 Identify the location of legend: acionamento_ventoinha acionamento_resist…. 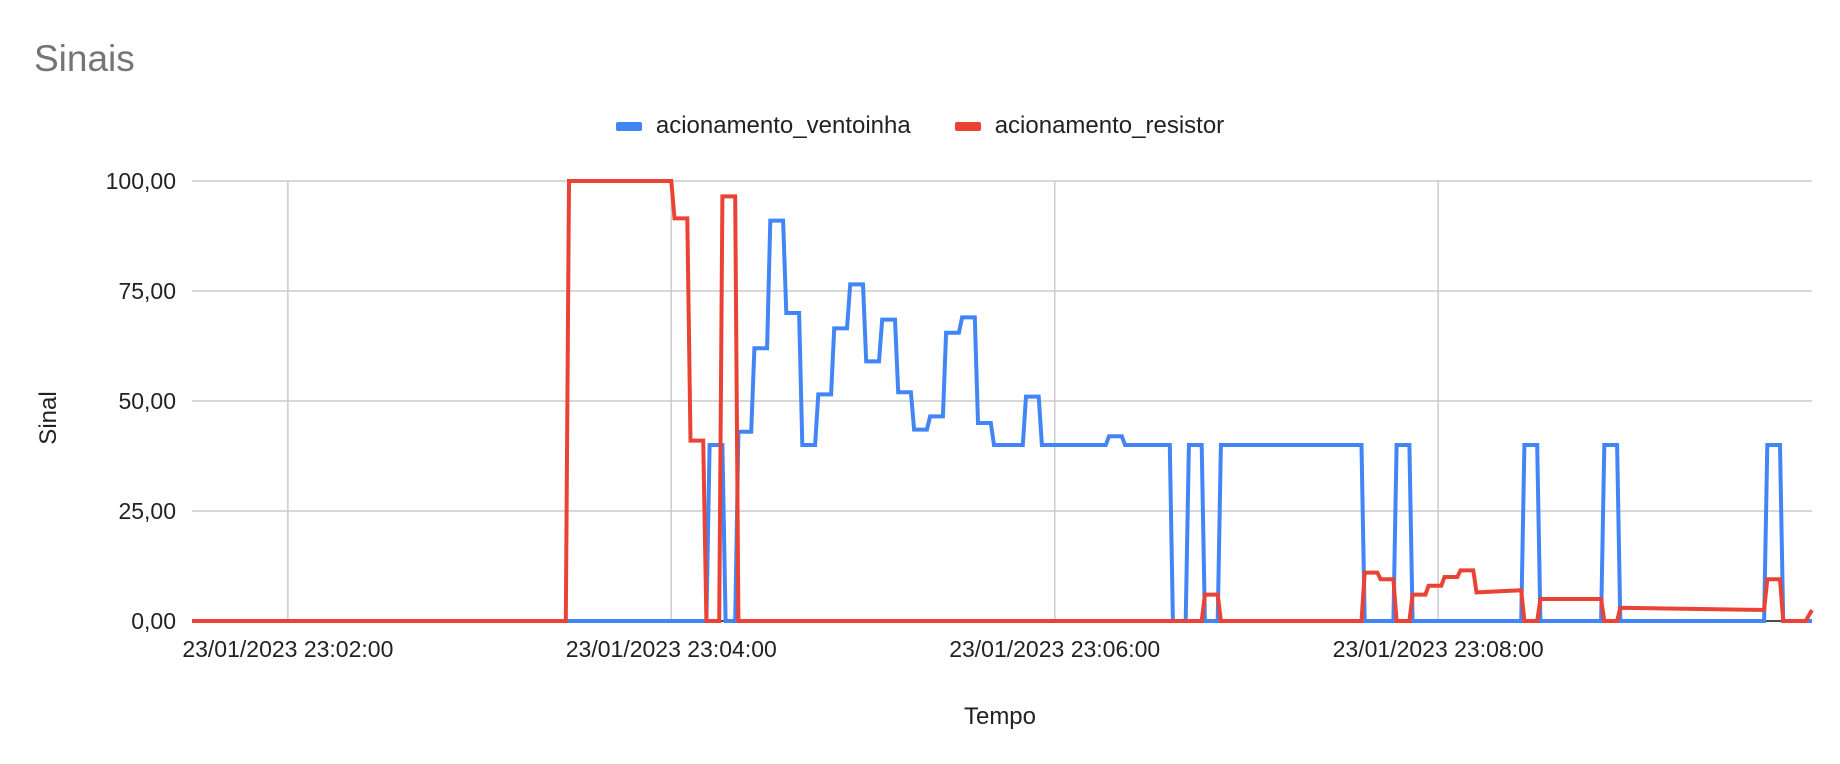
(920, 126).